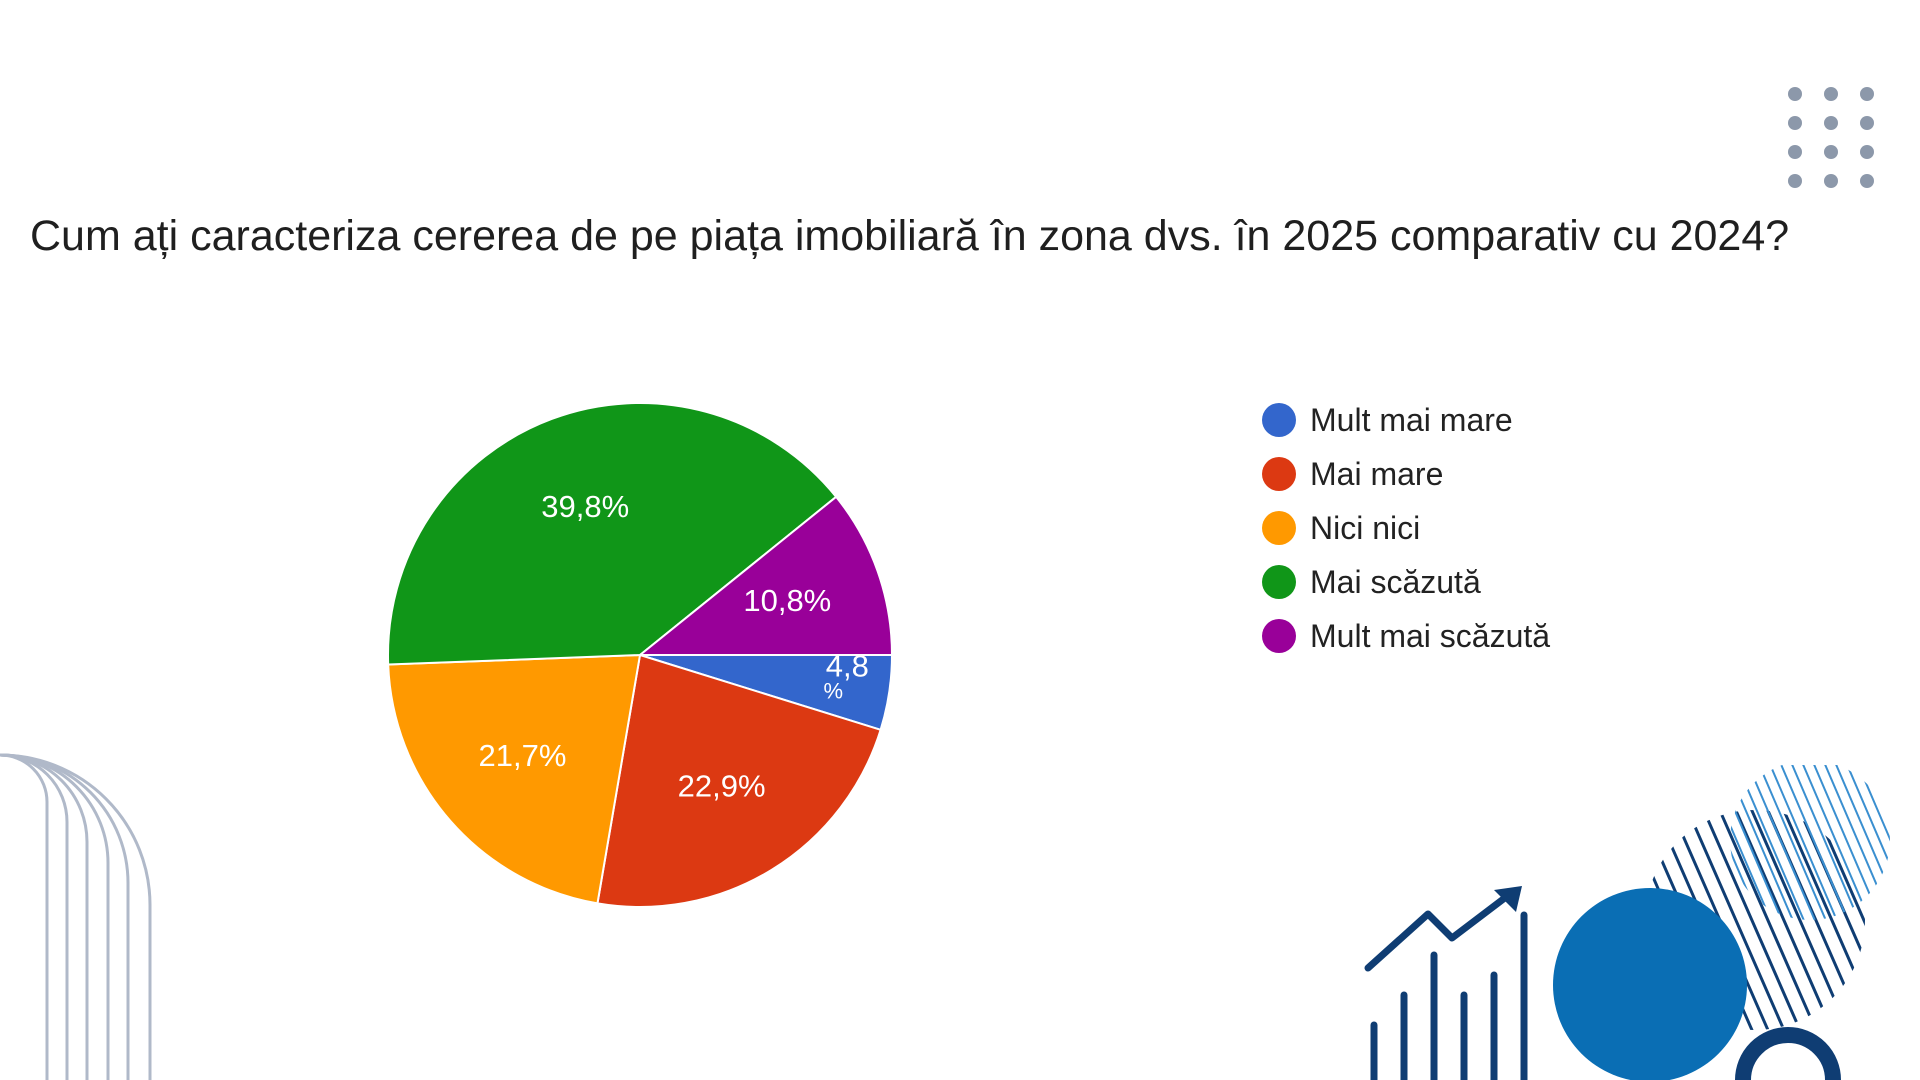  I want to click on circle-stripes-decoration, so click(1721, 922).